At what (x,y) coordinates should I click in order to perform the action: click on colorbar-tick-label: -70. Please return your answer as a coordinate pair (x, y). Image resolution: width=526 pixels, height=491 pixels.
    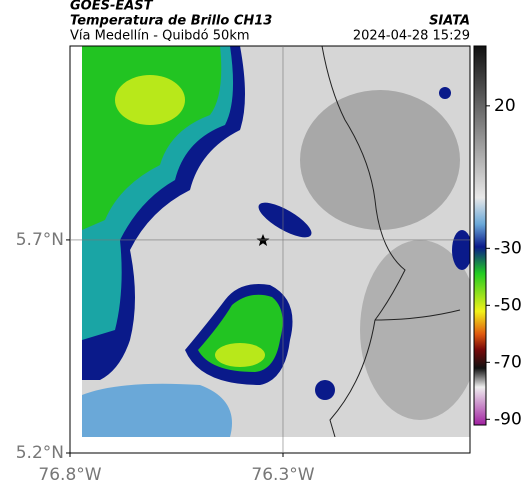
    Looking at the image, I should click on (508, 362).